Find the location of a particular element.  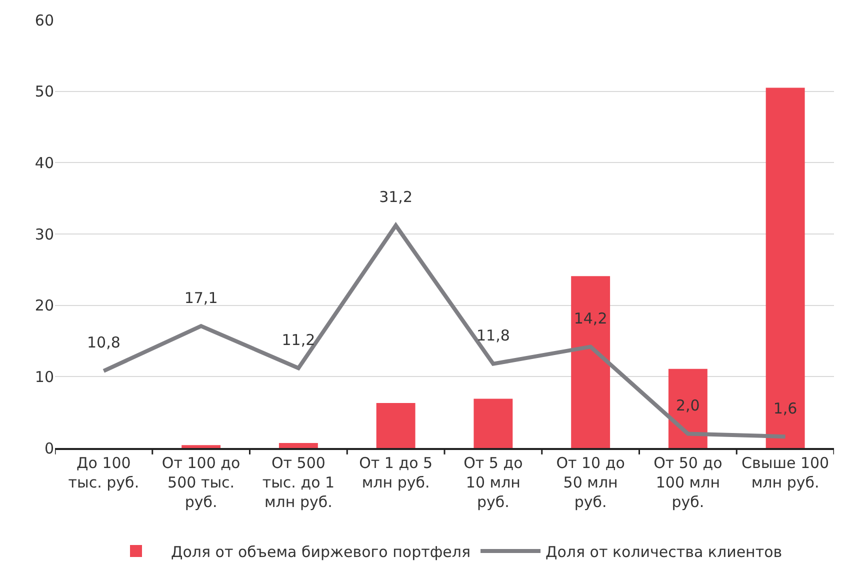

x-tick-label: От 1 до 5 млн руб. is located at coordinates (396, 473).